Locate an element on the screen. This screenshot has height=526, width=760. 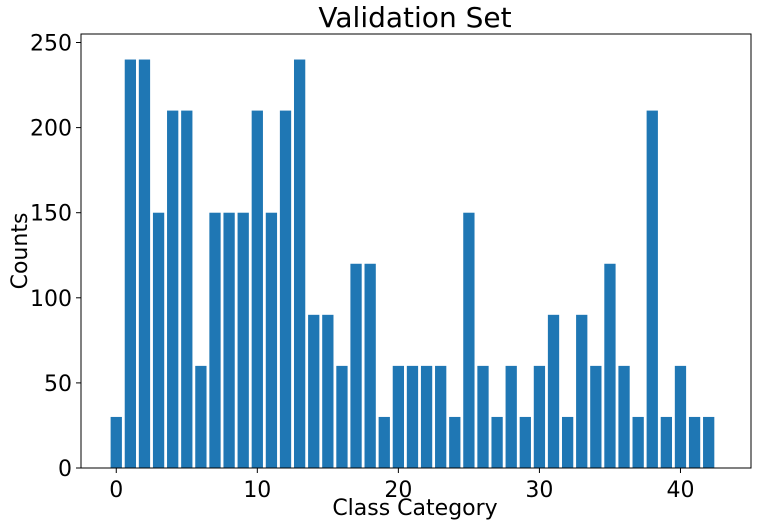
y-tick-label: 100 is located at coordinates (51, 299).